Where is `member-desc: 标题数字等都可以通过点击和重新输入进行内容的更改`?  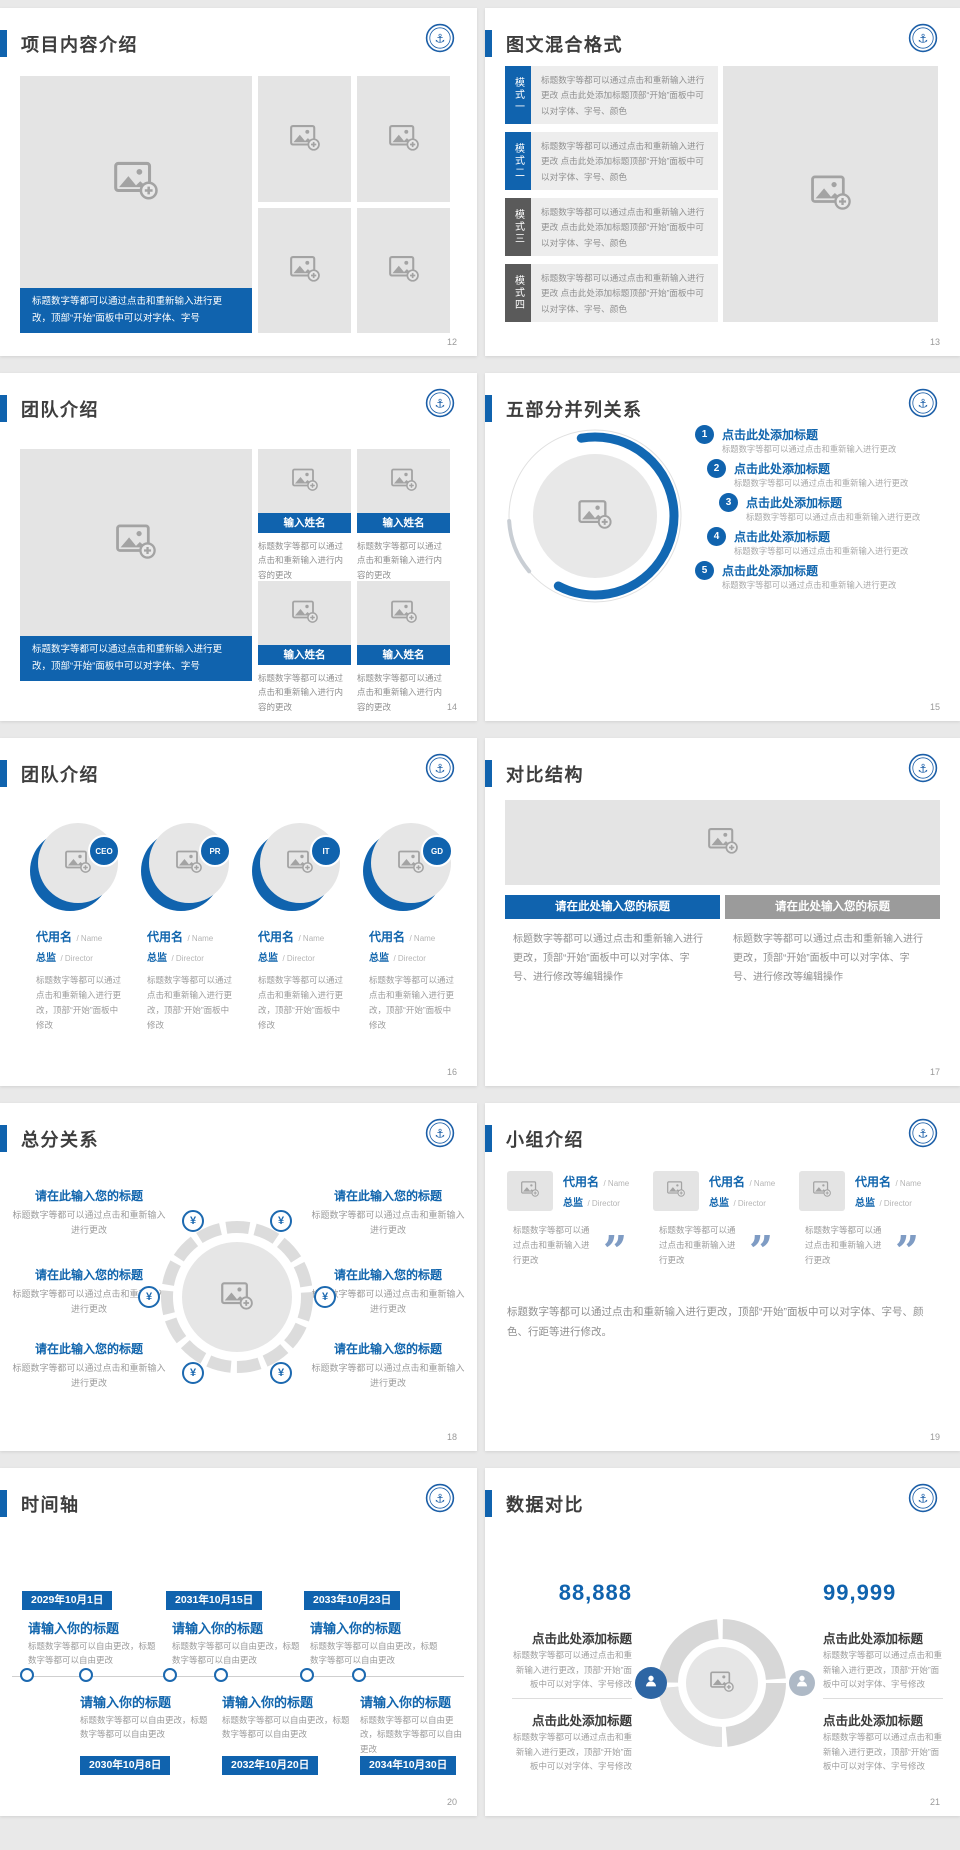
member-desc: 标题数字等都可以通过点击和重新输入进行内容的更改 is located at coordinates (400, 560).